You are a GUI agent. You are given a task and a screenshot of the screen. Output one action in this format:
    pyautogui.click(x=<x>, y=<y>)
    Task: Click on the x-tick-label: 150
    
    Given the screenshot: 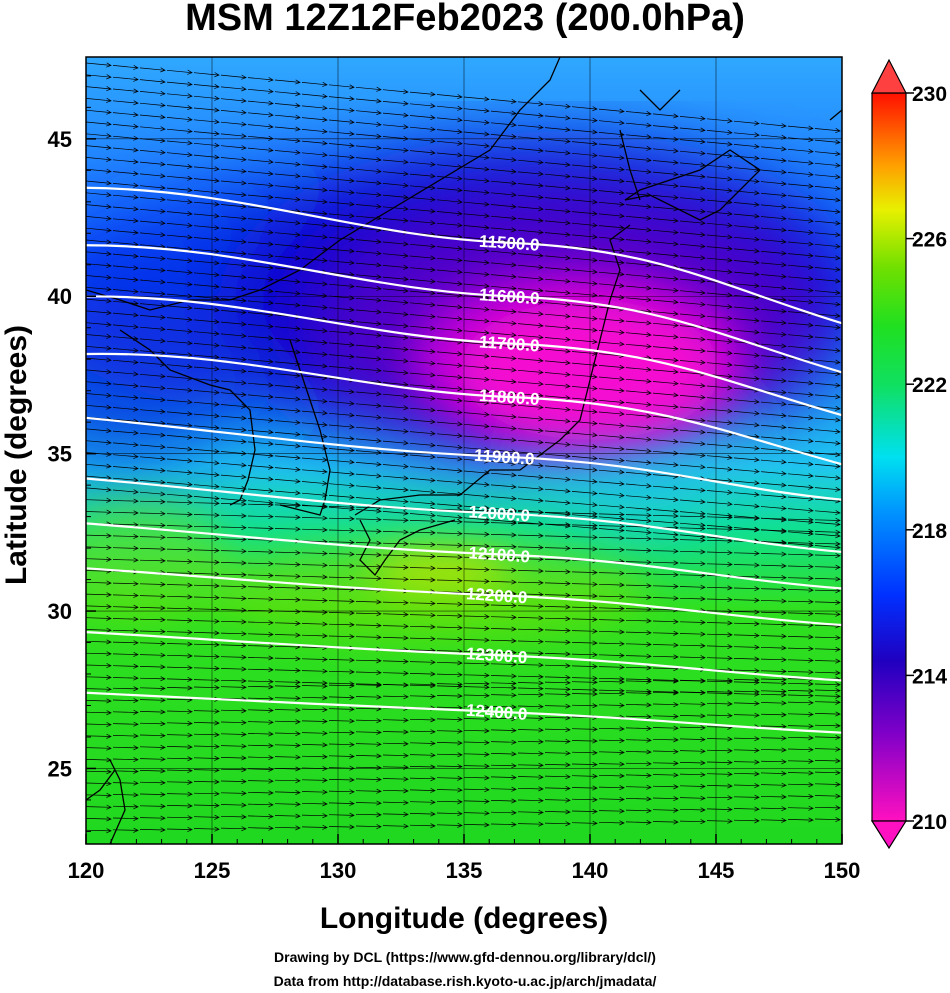 What is the action you would take?
    pyautogui.click(x=842, y=870)
    